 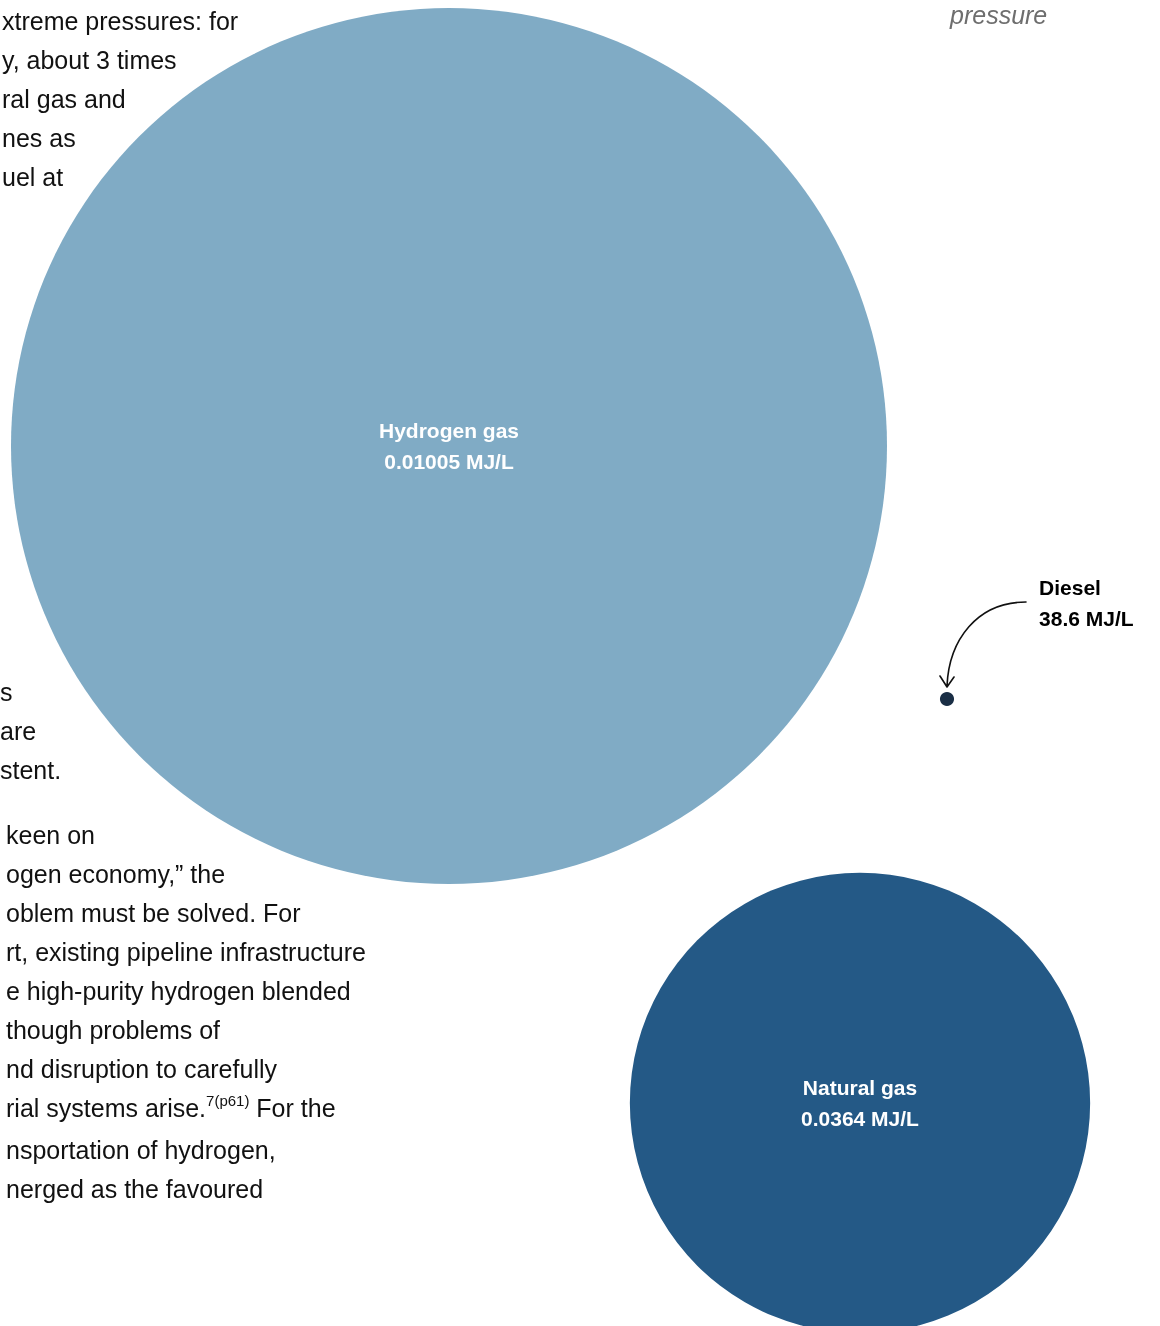 I want to click on category-label: Hydrogen gas, so click(x=449, y=430).